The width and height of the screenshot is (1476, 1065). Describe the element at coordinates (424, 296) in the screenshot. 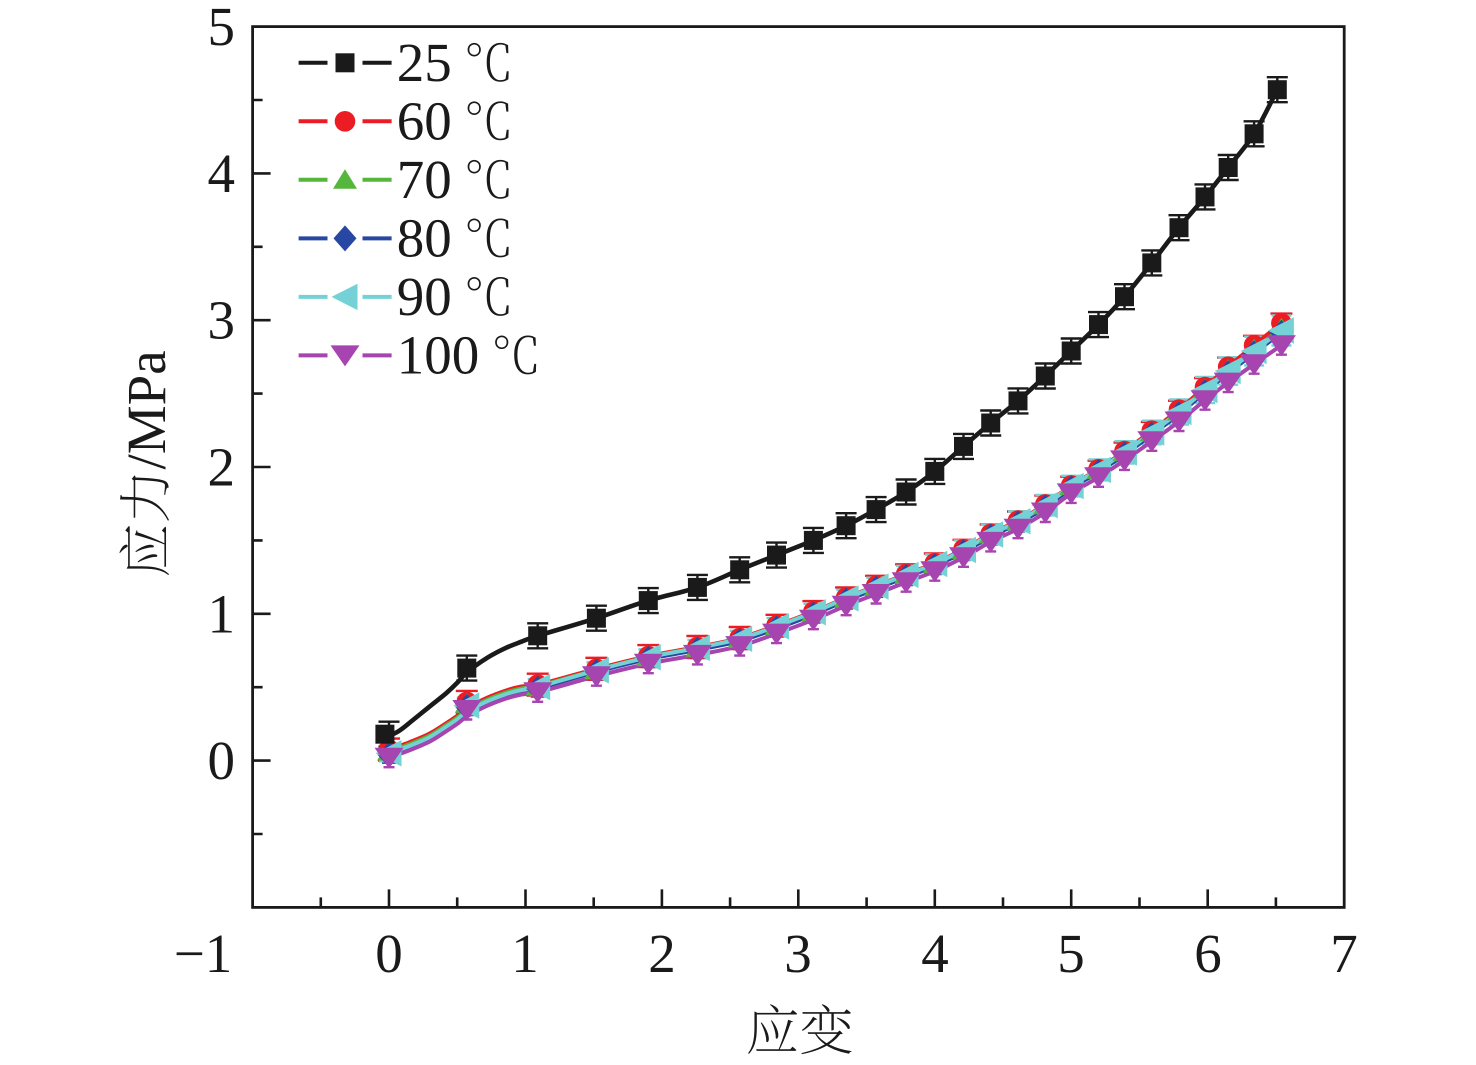

I see `svg-text: 90` at that location.